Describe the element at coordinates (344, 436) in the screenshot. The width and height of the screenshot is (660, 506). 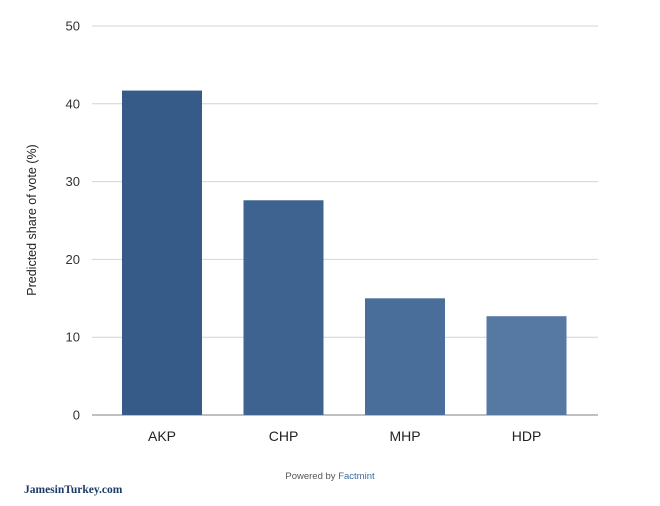
I see `x-axis-labels: AKP CHP MHP HDP` at that location.